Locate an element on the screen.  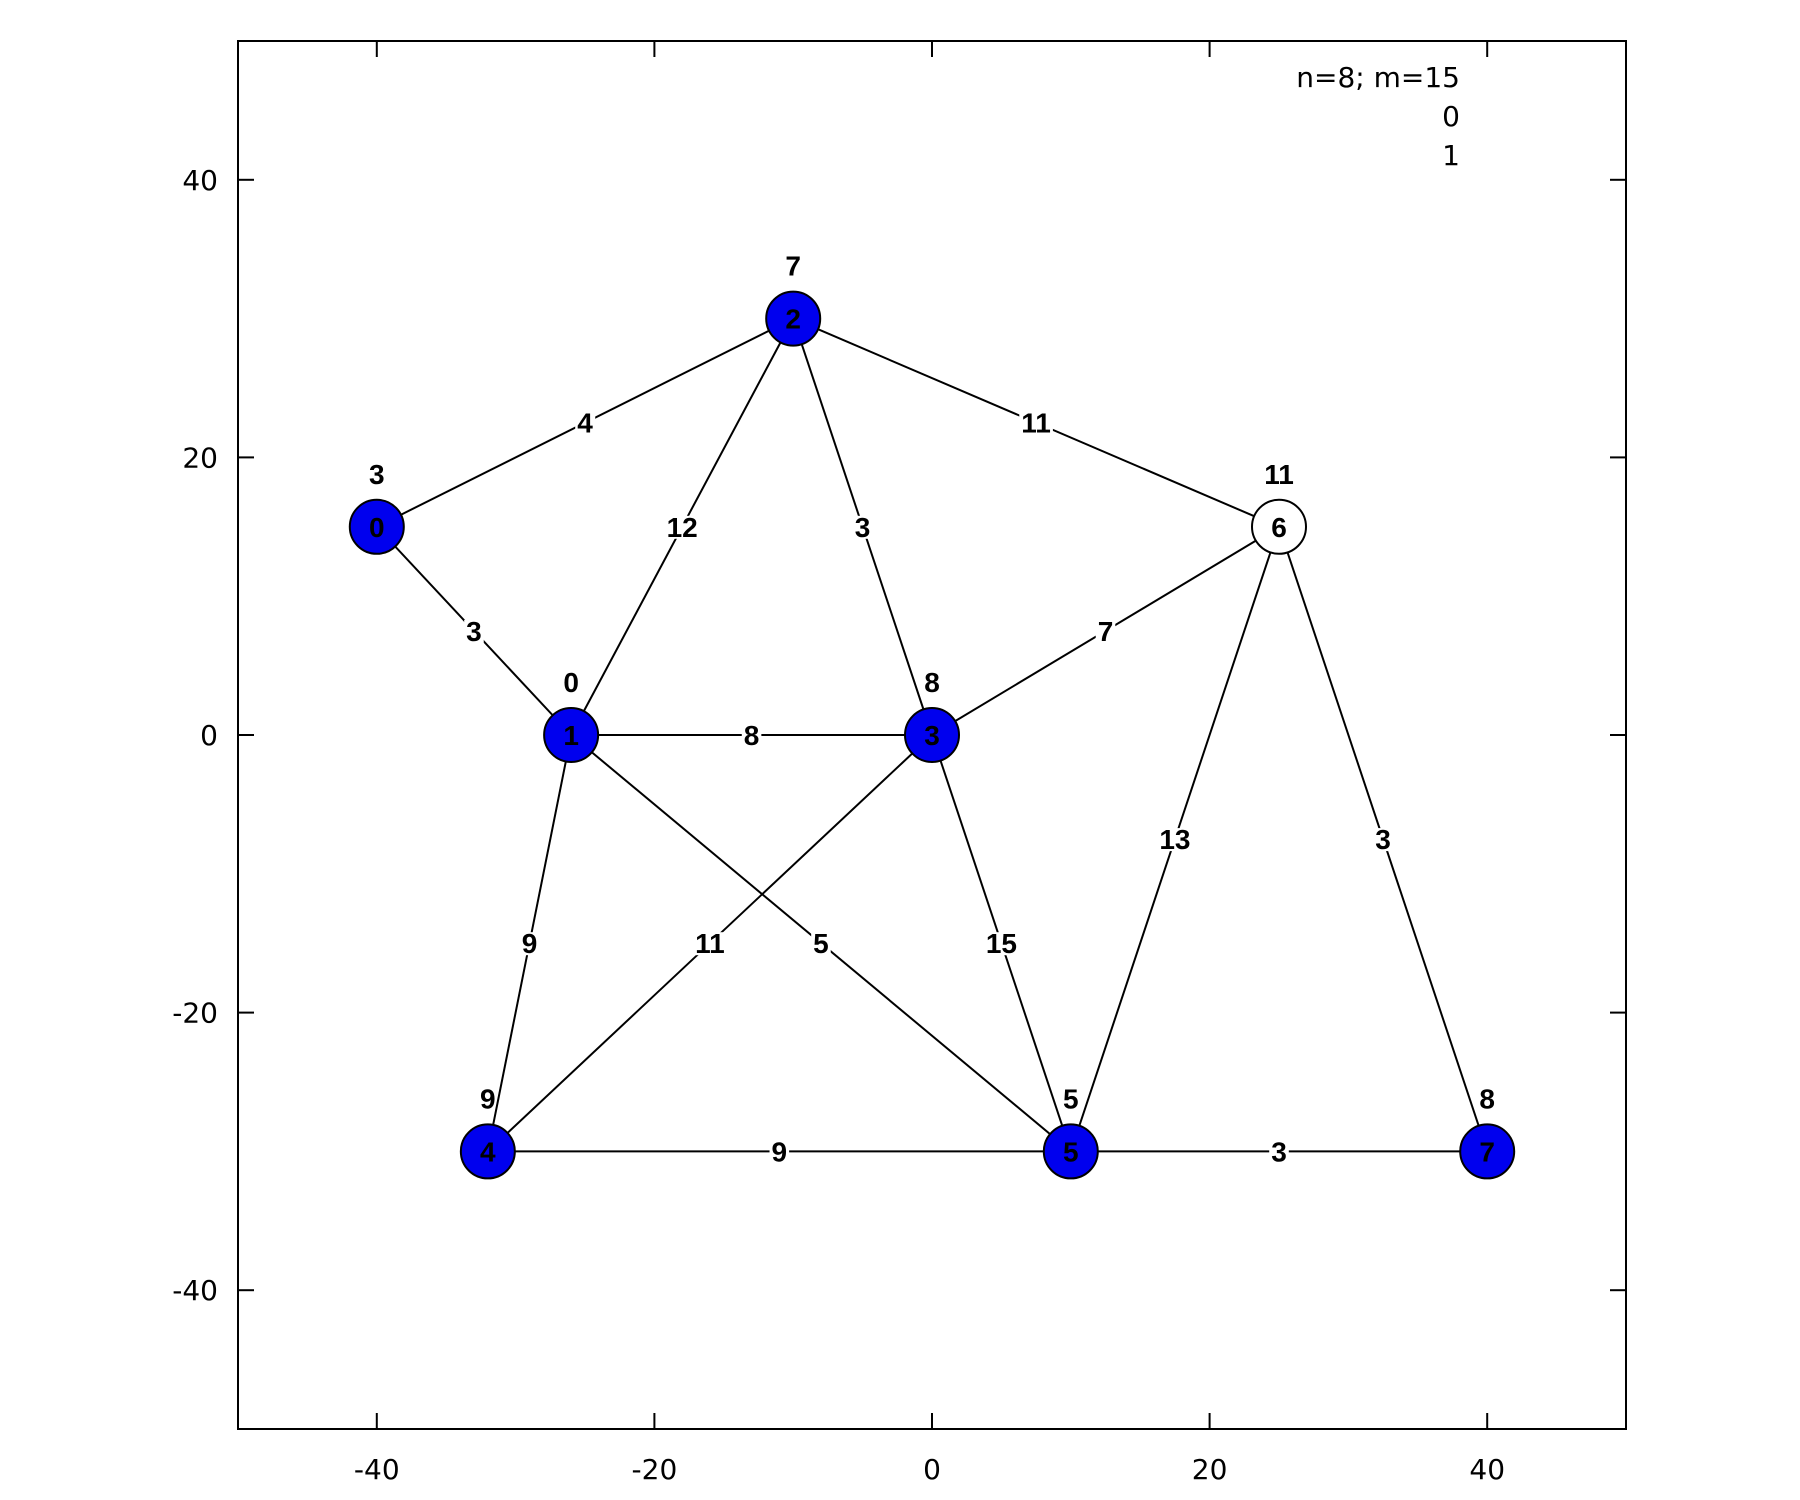
legend-line: 1 is located at coordinates (1451, 155).